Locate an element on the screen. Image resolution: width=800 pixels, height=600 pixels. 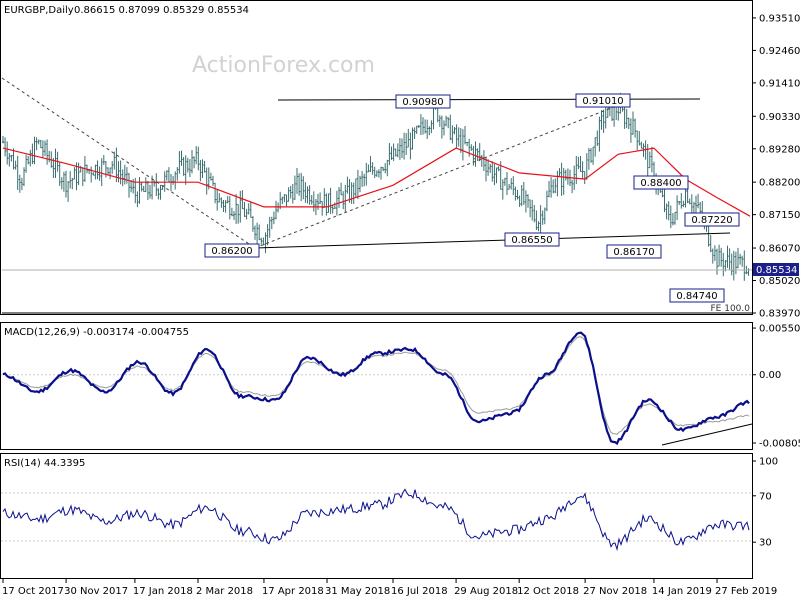
rsi-y-axis: 100 70 30 is located at coordinates (765, 503).